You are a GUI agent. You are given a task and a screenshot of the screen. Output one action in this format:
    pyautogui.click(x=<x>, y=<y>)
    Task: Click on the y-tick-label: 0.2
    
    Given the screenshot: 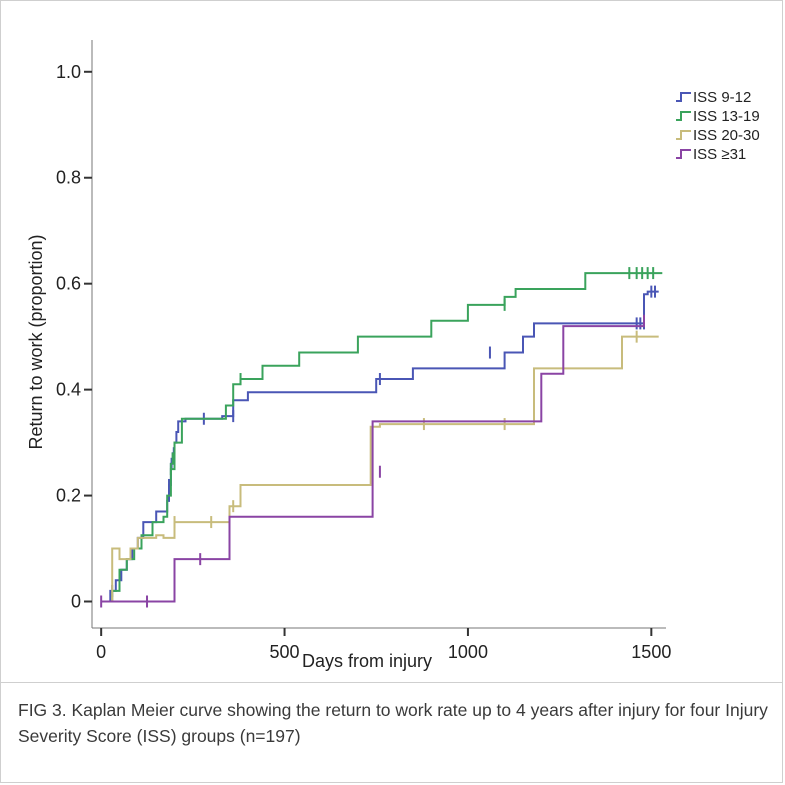 What is the action you would take?
    pyautogui.click(x=68, y=496)
    